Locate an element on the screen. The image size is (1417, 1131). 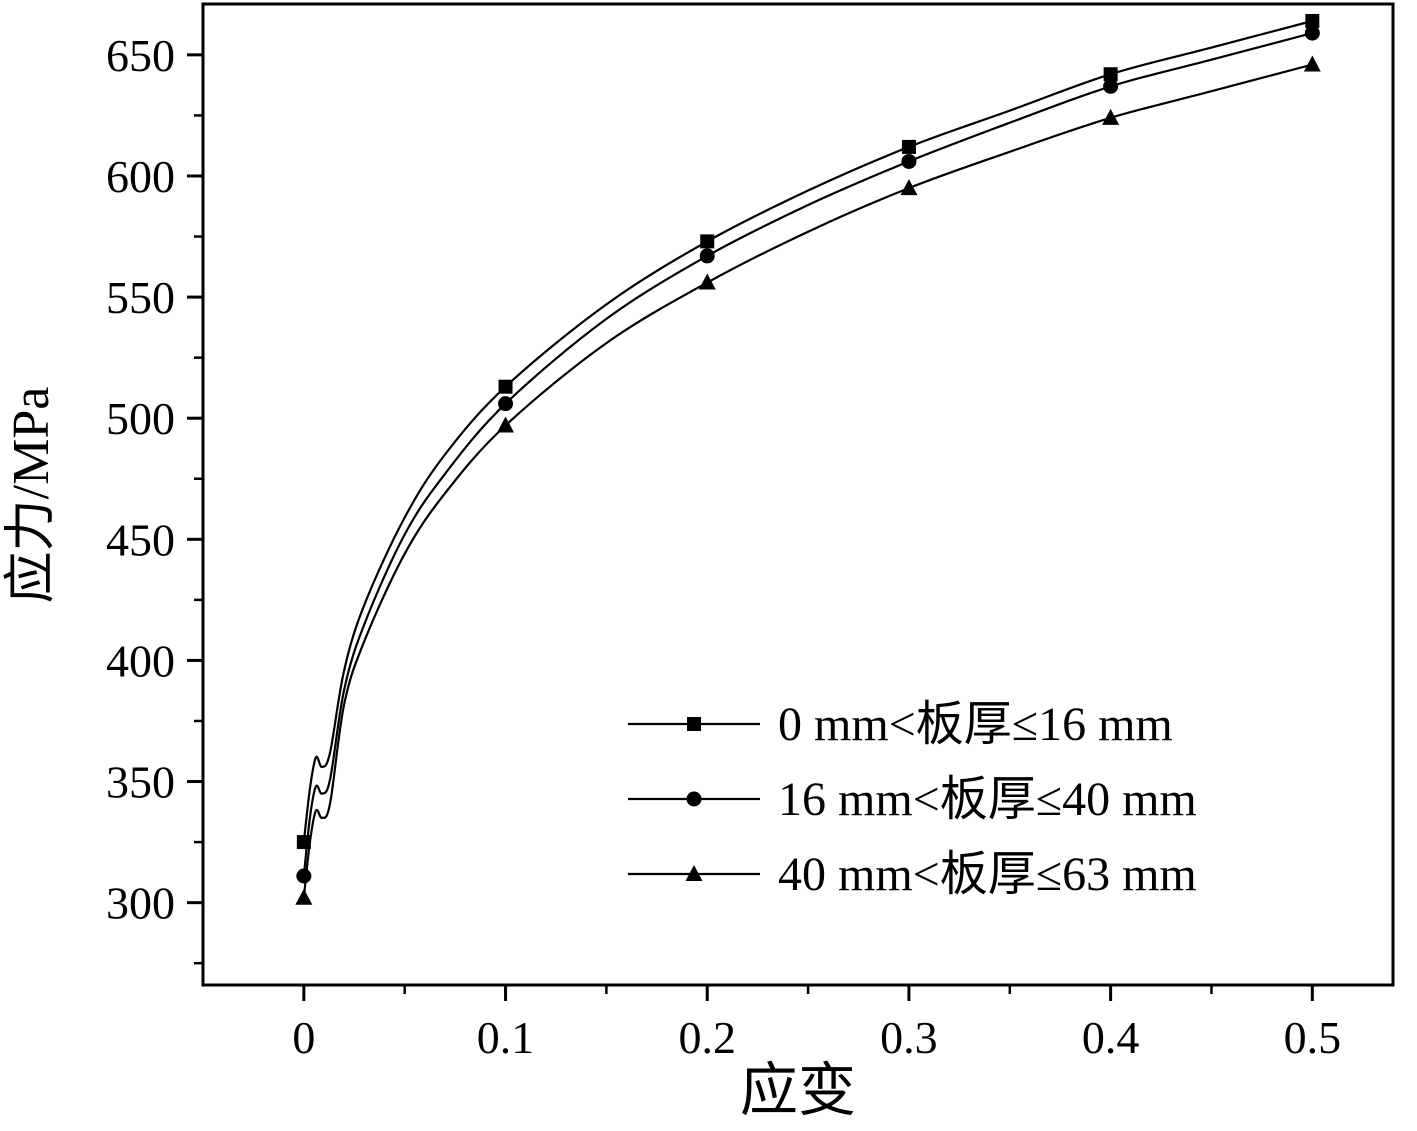
x-tick-label: 0.4 is located at coordinates (1111, 1037).